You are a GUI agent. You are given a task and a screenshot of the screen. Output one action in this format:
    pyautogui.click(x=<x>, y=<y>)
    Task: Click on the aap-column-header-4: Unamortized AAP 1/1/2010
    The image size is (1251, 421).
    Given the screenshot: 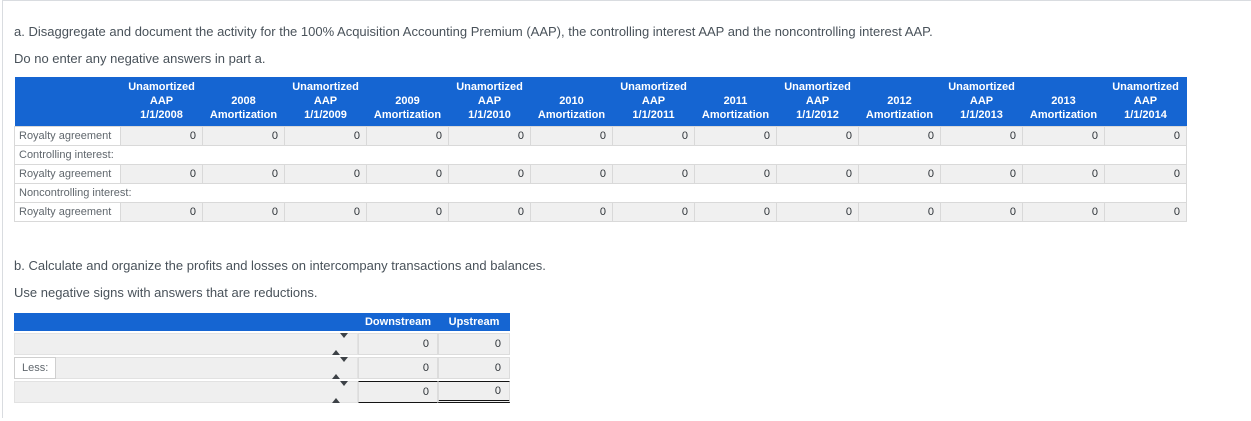 What is the action you would take?
    pyautogui.click(x=489, y=102)
    